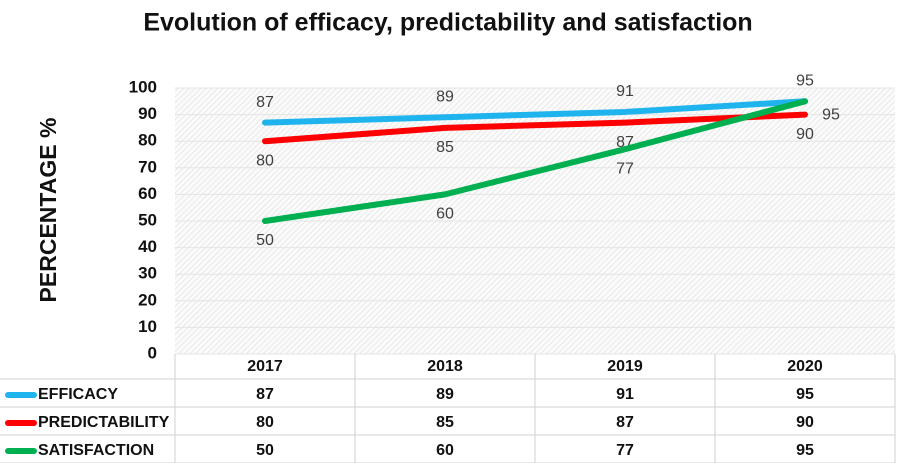 This screenshot has width=897, height=463. What do you see at coordinates (805, 366) in the screenshot?
I see `x-tick-label: 2020` at bounding box center [805, 366].